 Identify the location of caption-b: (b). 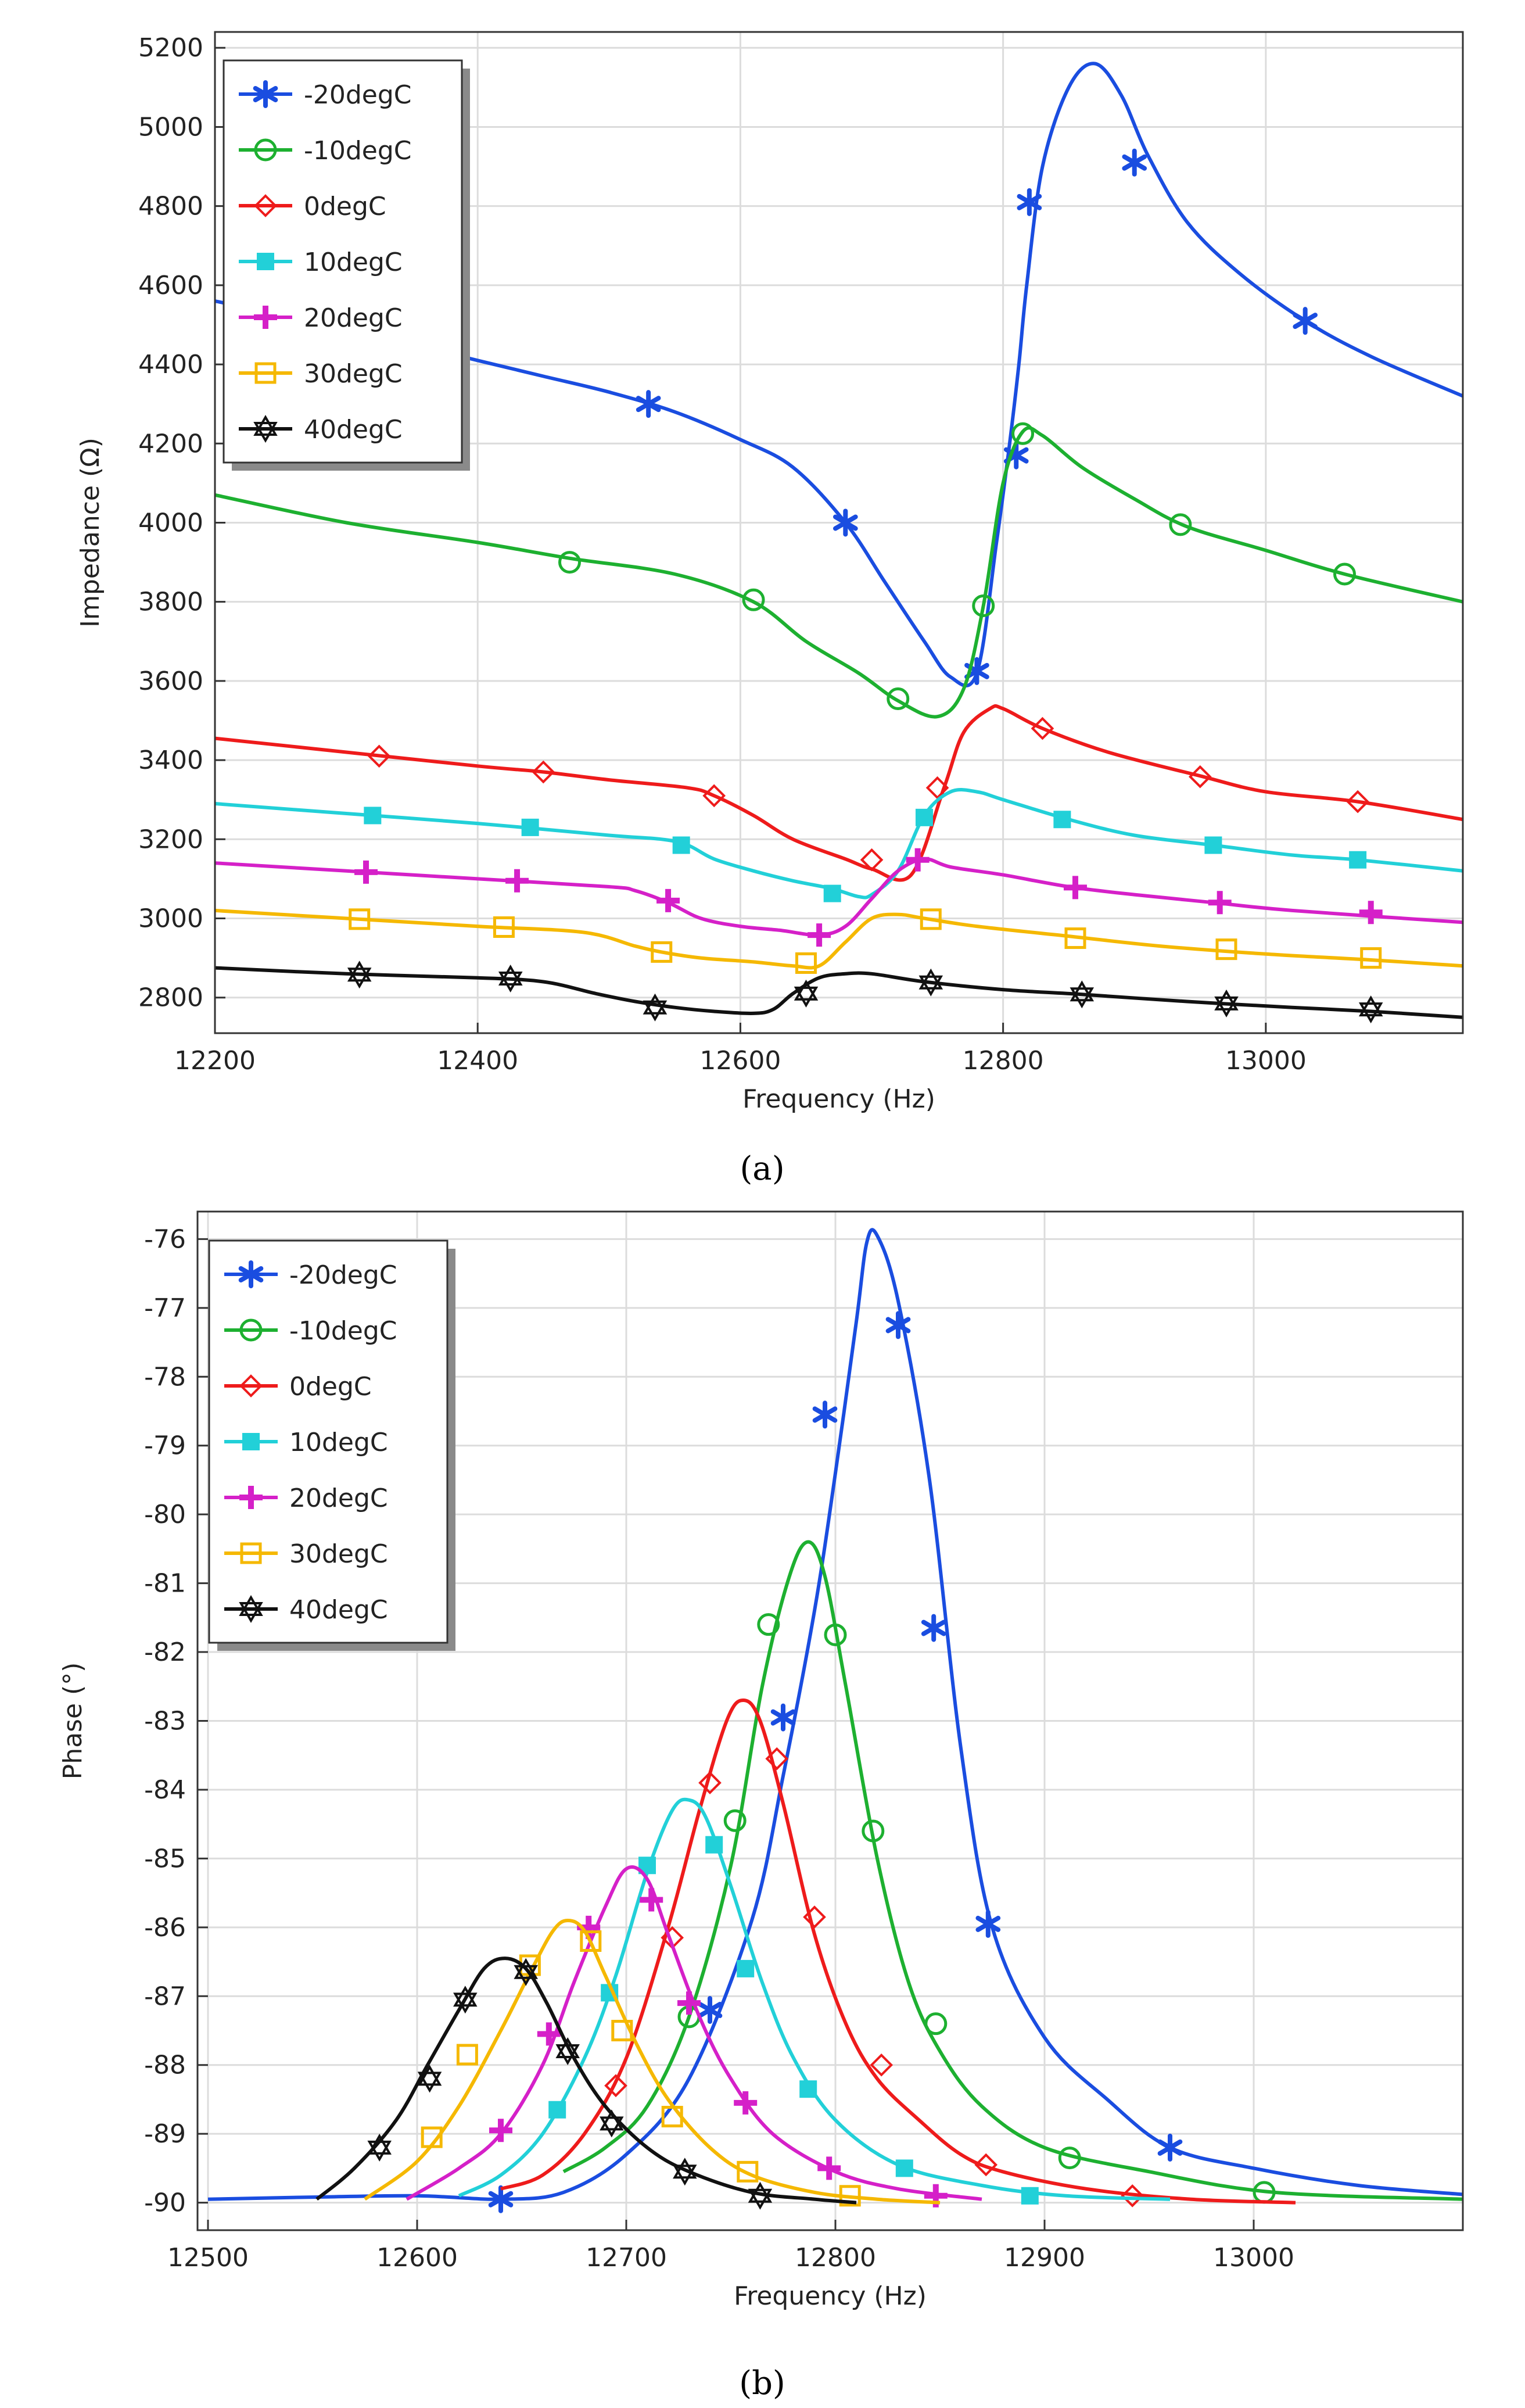
(762, 2383).